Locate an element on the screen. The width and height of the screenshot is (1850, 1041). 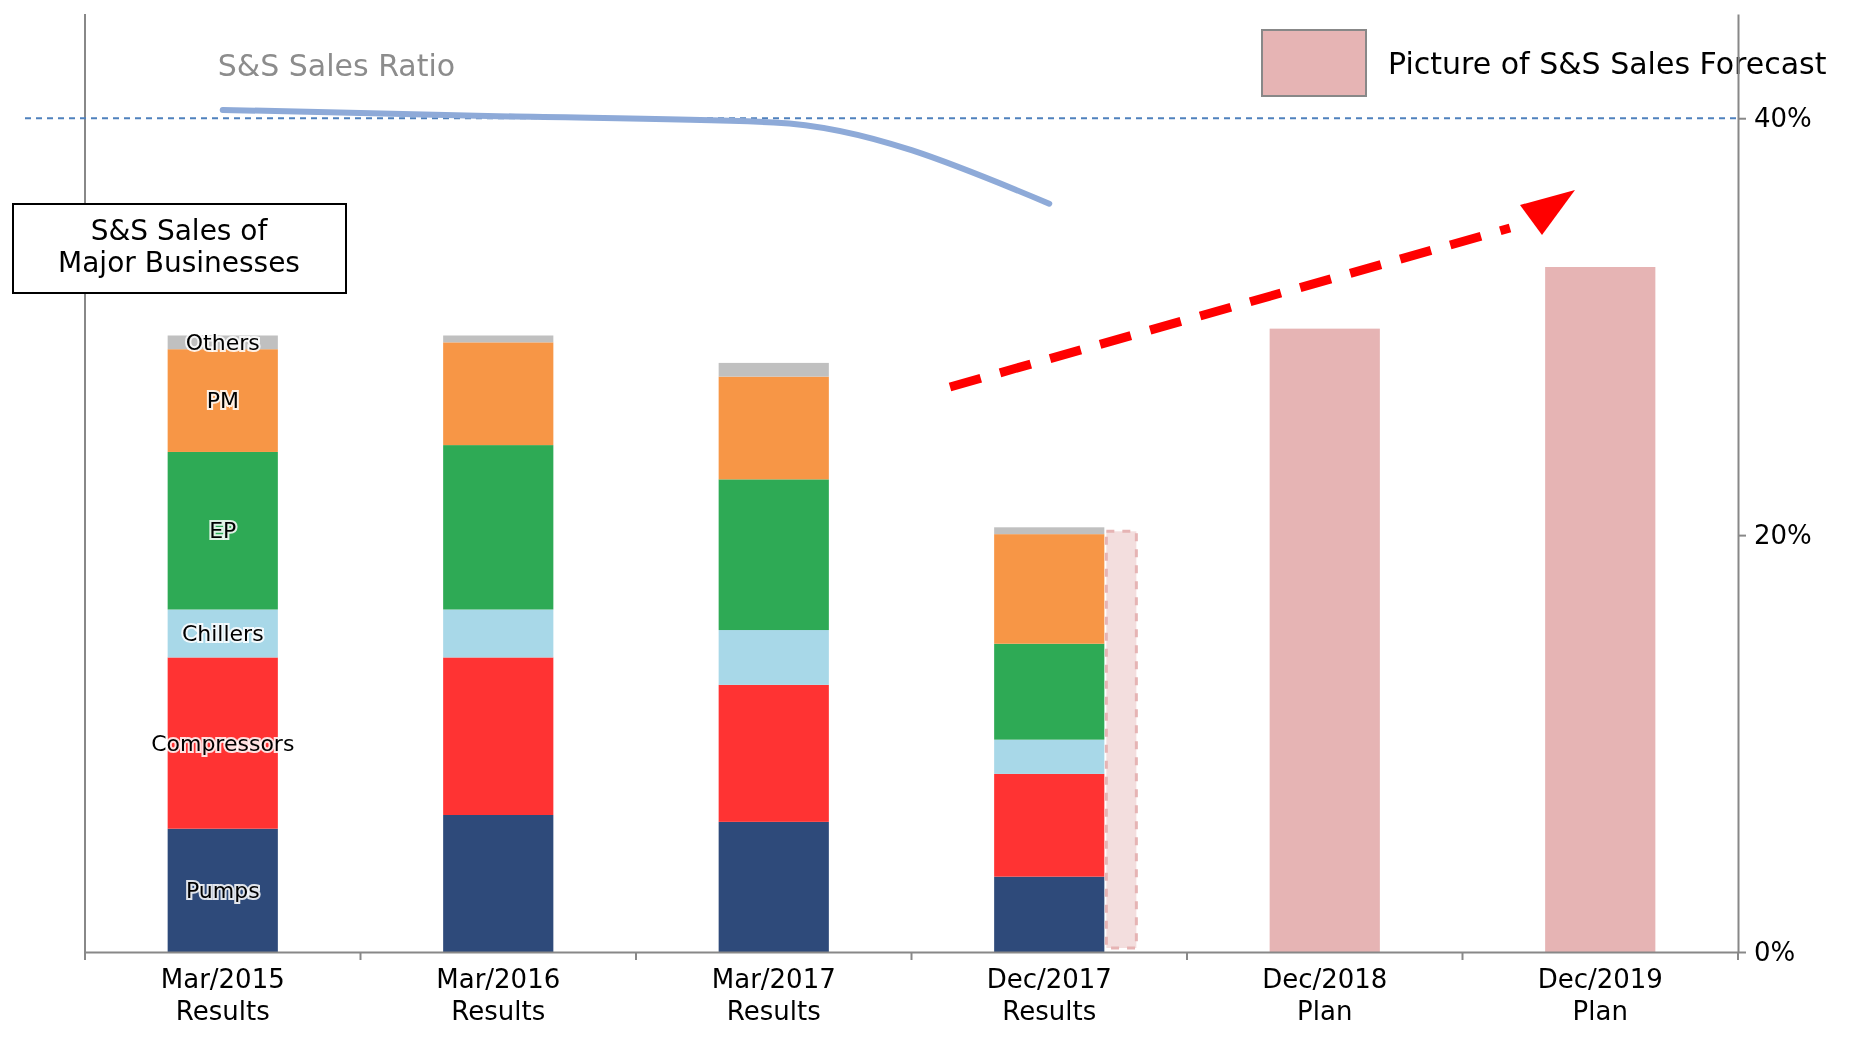
x-tick-label: Dec/2018 Plan is located at coordinates (1325, 995).